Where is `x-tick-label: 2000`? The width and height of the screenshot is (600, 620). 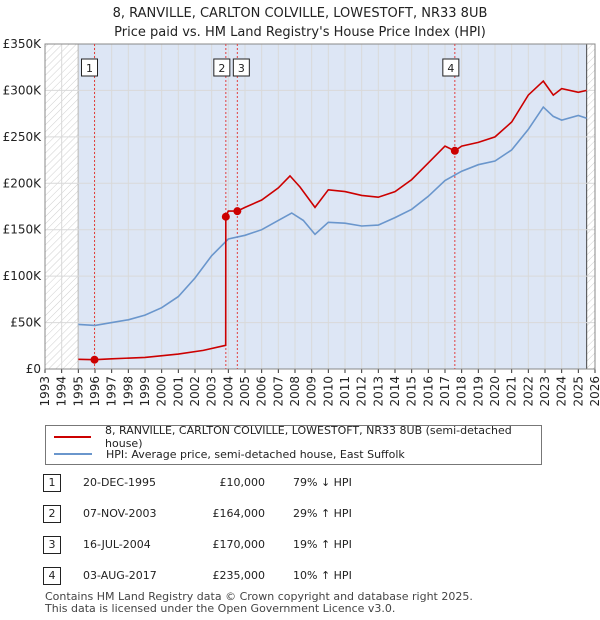 x-tick-label: 2000 is located at coordinates (162, 391).